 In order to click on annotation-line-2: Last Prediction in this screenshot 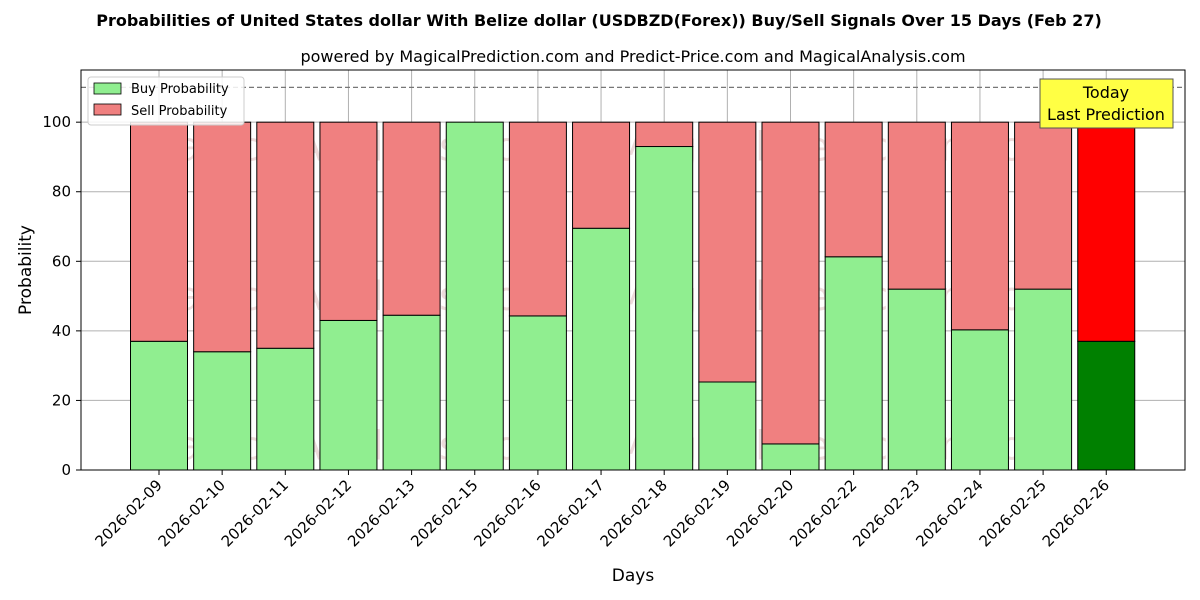, I will do `click(1106, 114)`.